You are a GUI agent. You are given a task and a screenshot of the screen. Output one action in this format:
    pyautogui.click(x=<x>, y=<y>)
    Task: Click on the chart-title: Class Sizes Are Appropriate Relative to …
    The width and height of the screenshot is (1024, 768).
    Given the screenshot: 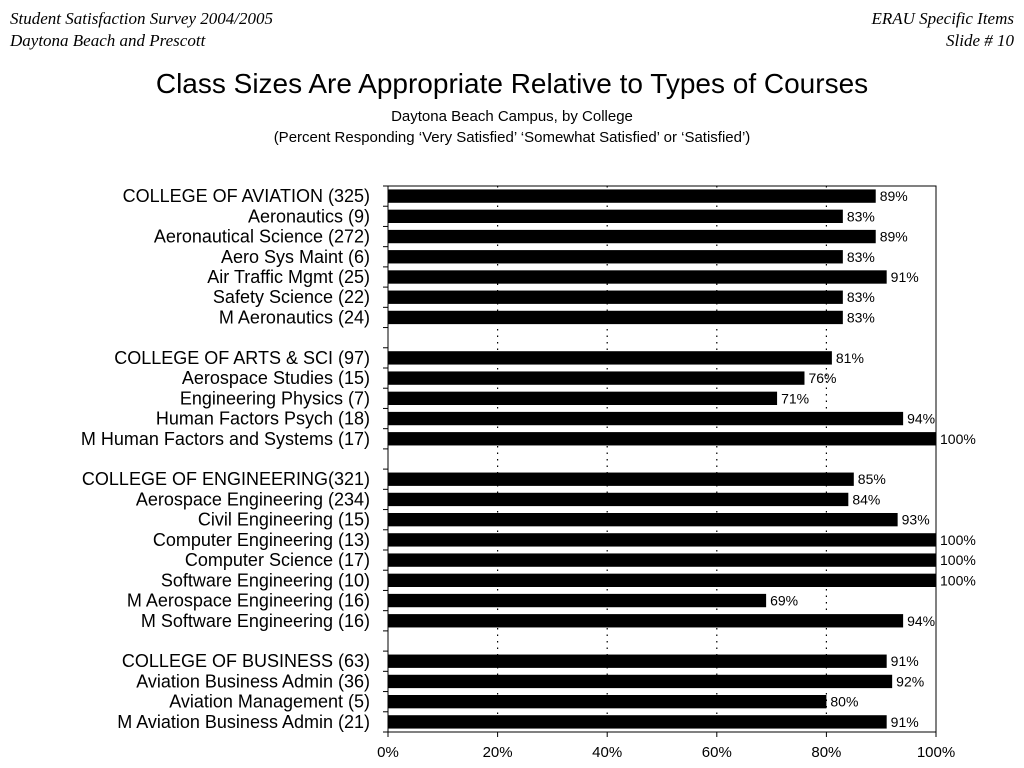 What is the action you would take?
    pyautogui.click(x=512, y=83)
    